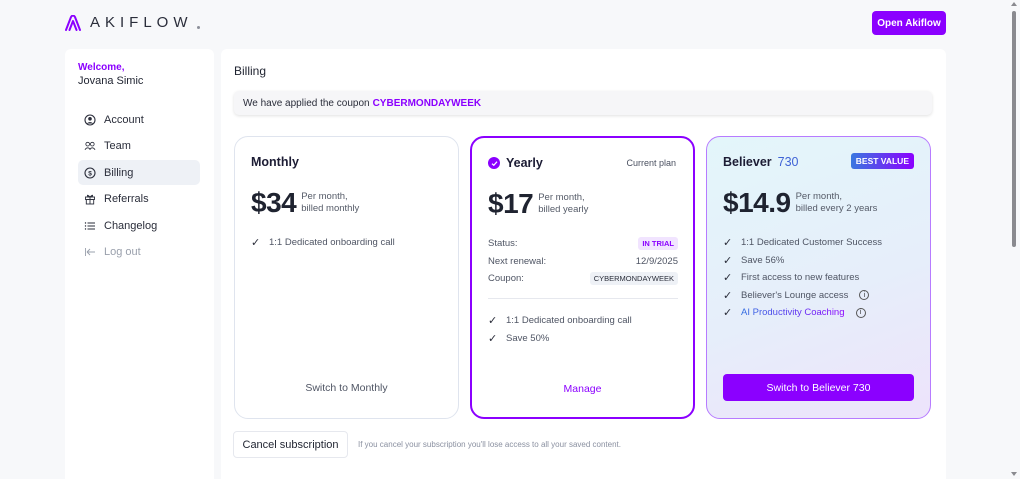 The image size is (1020, 479). Describe the element at coordinates (494, 163) in the screenshot. I see `selected-check-icon` at that location.